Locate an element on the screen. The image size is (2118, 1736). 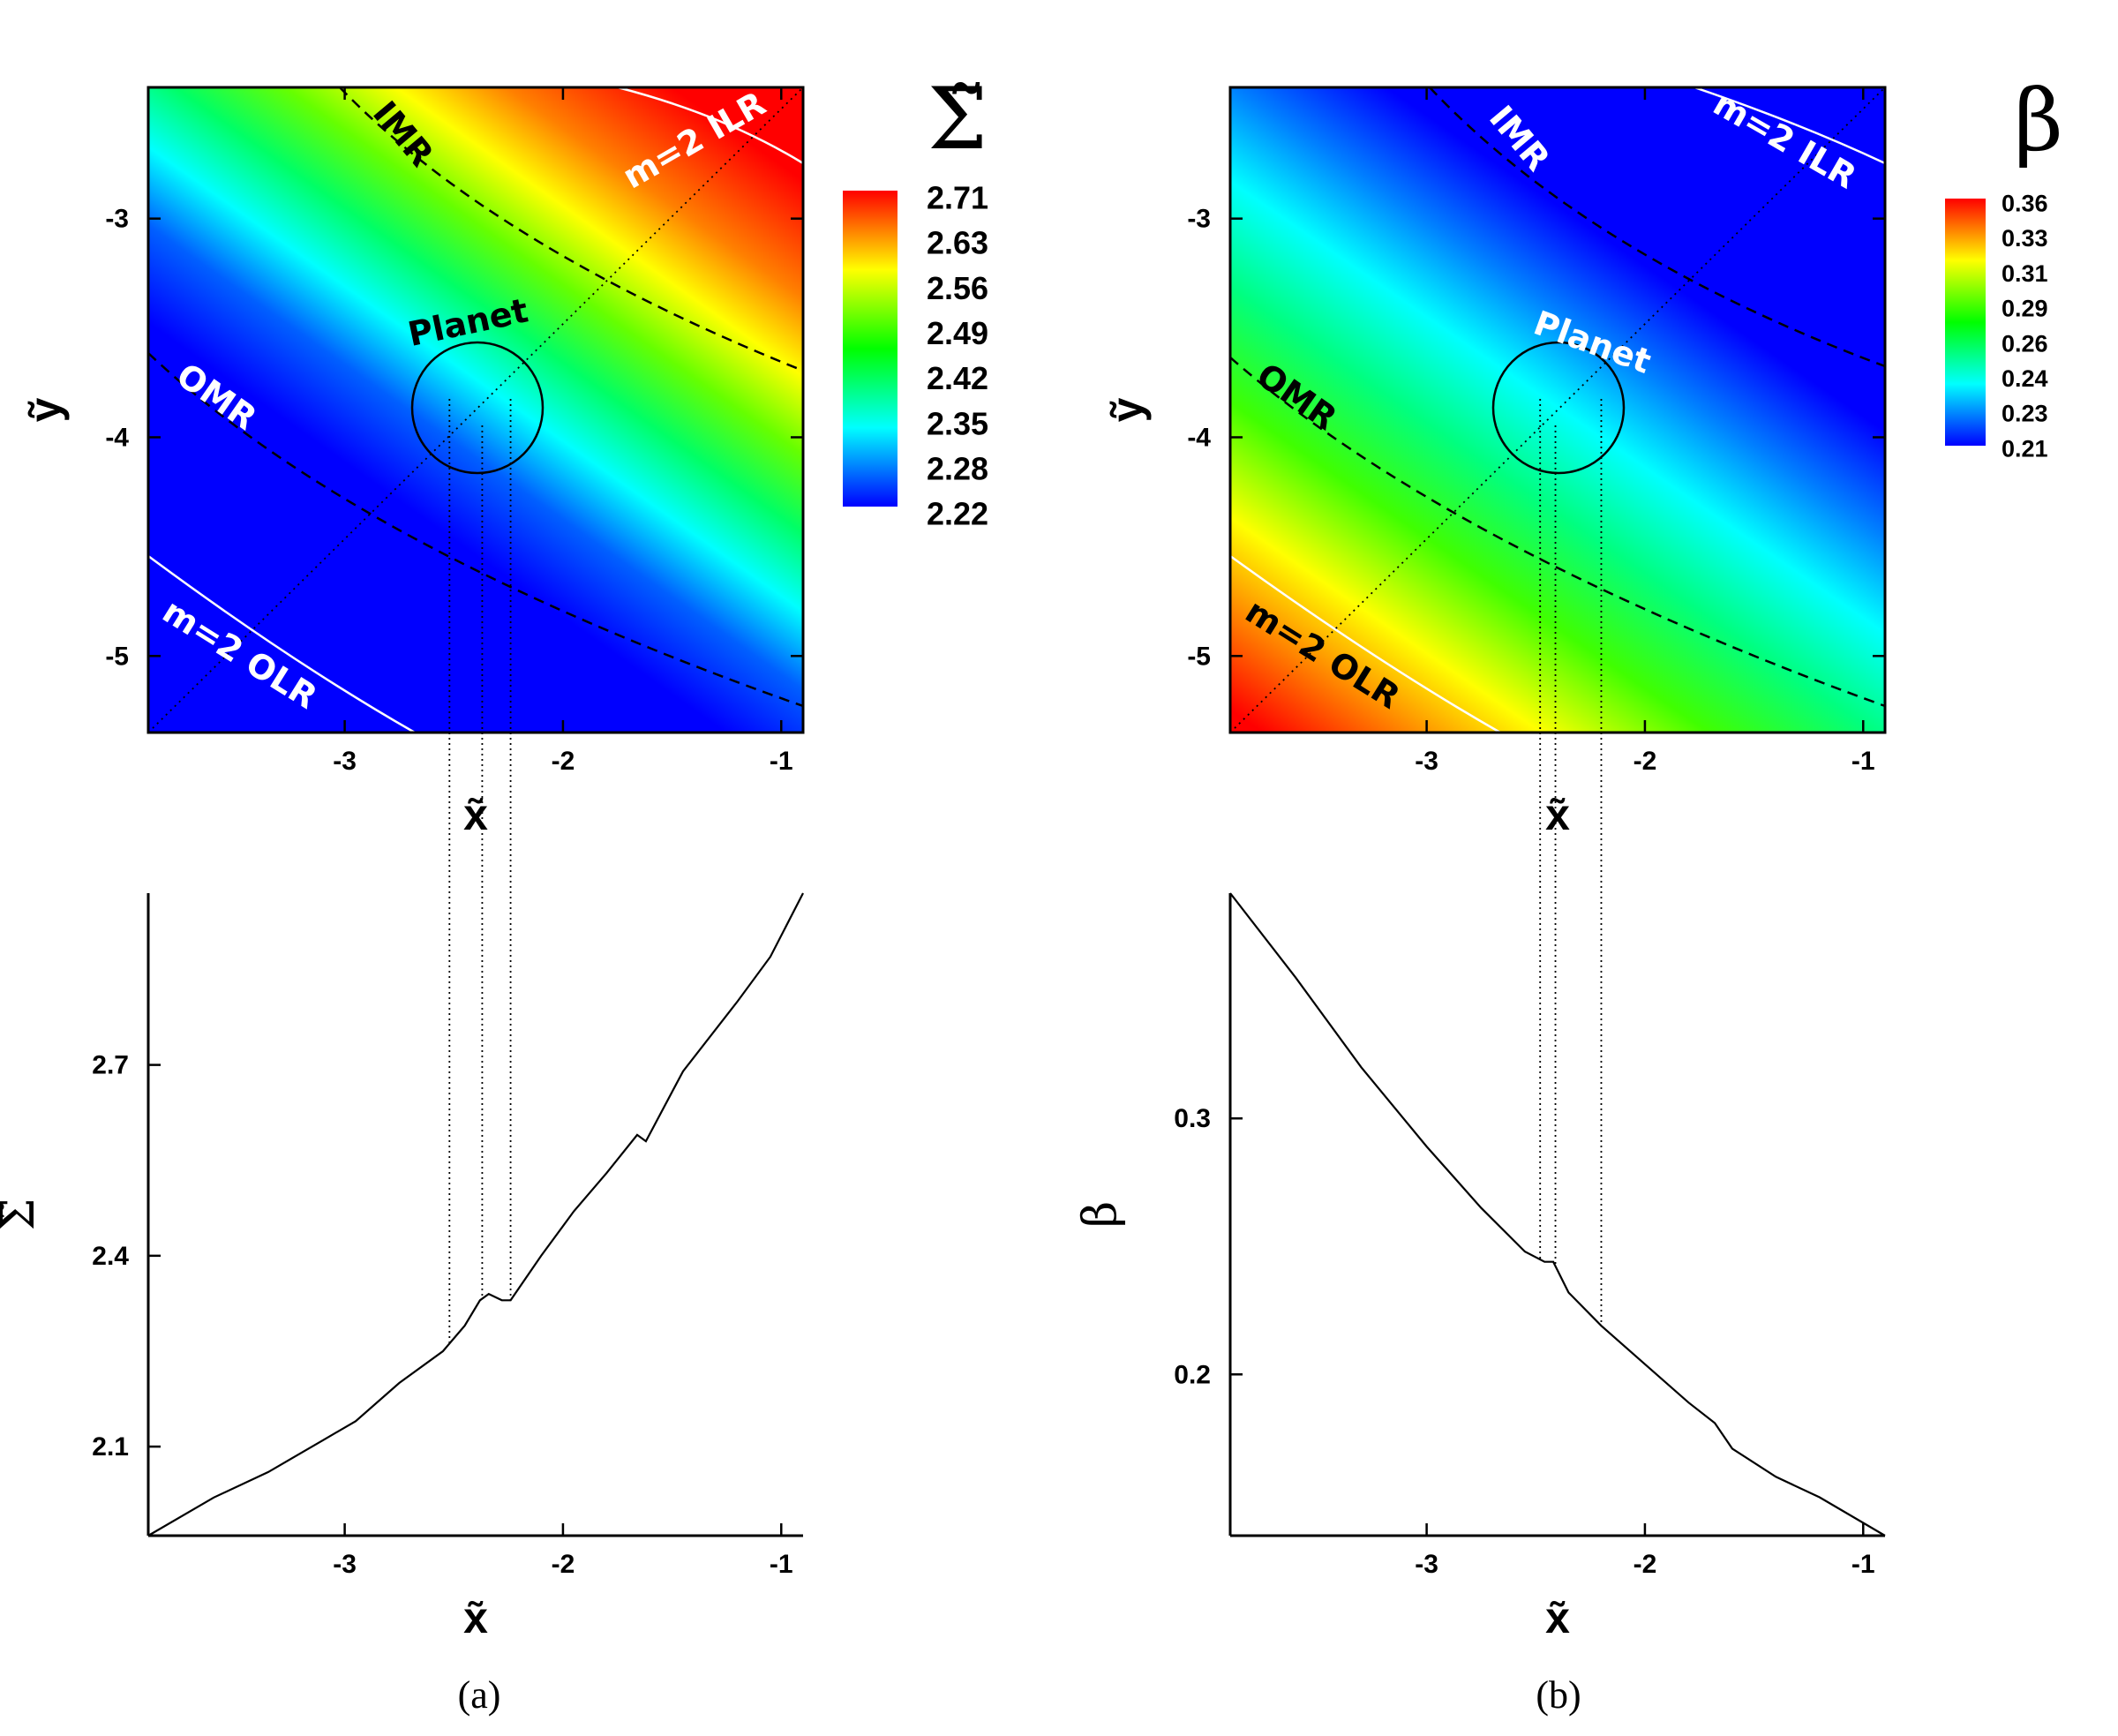
colorbar-a-label-0: 2.71 is located at coordinates (957, 198).